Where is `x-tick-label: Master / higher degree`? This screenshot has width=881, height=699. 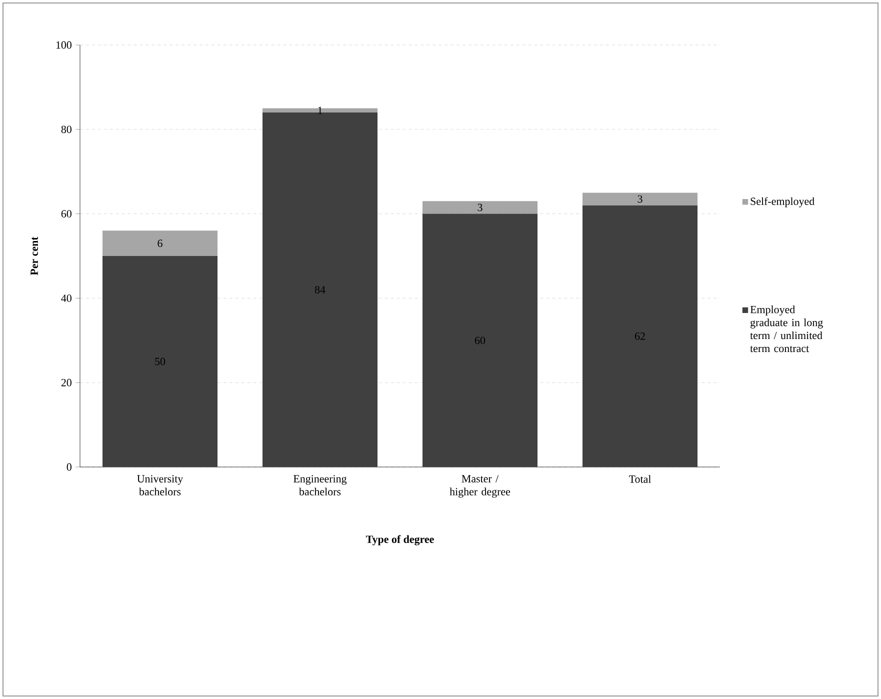 x-tick-label: Master / higher degree is located at coordinates (480, 486).